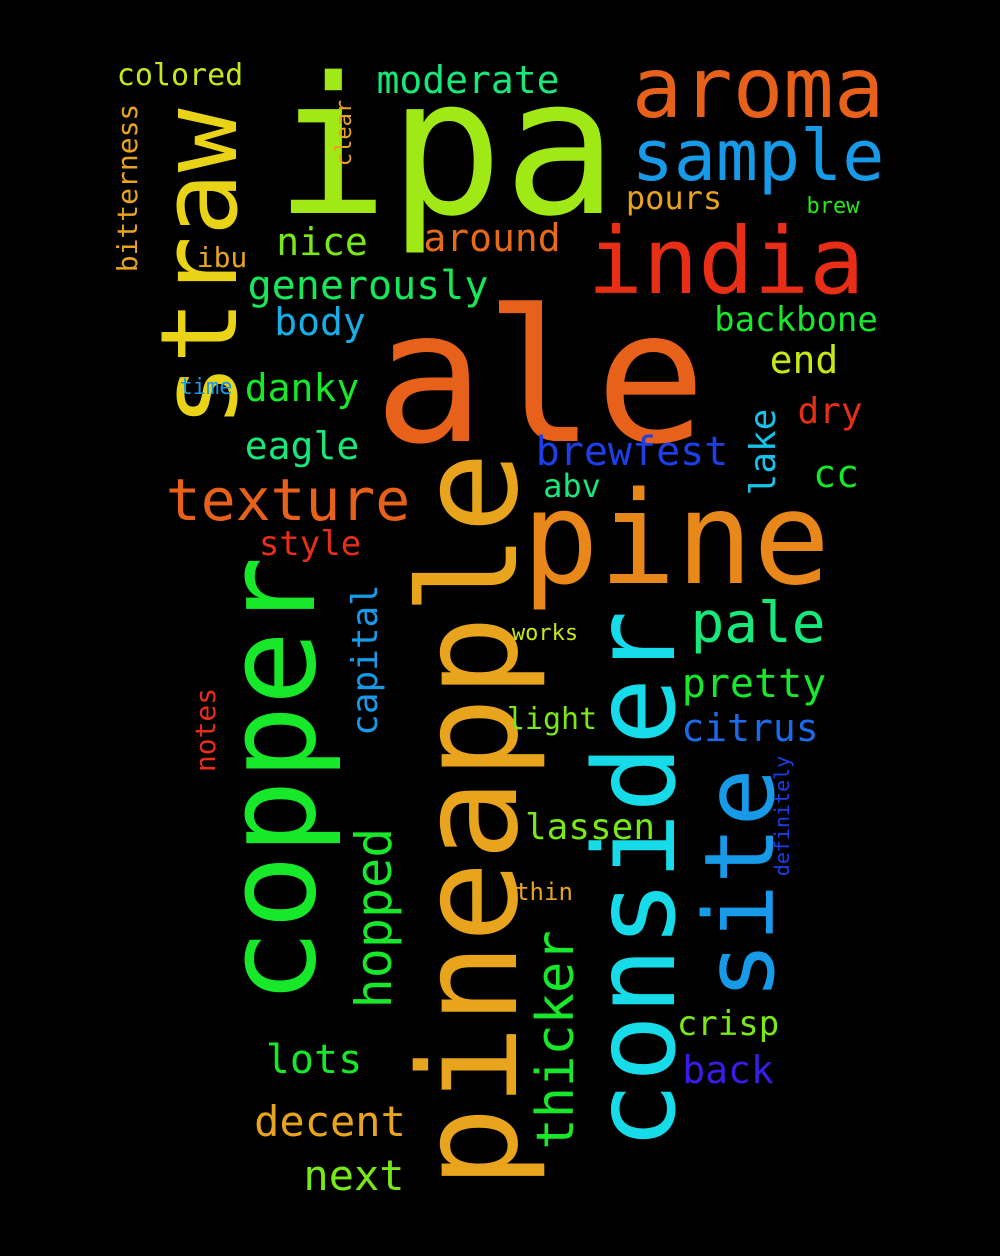 This screenshot has height=1256, width=1000. I want to click on word-thin: thin, so click(544, 892).